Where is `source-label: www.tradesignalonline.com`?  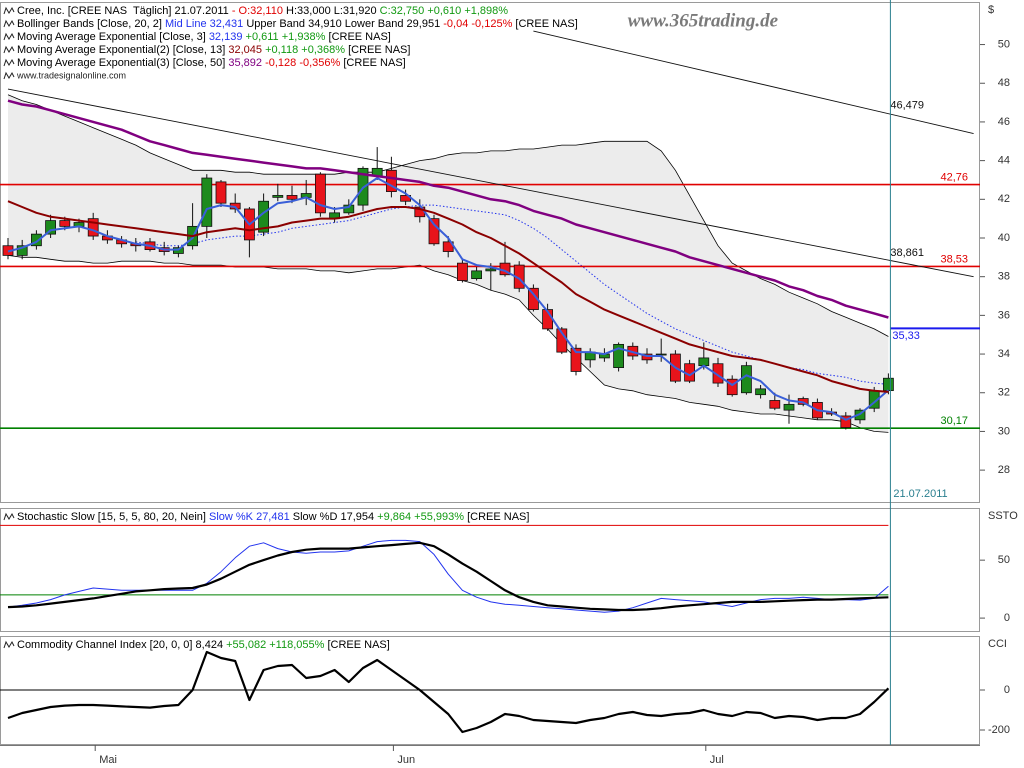 source-label: www.tradesignalonline.com is located at coordinates (71, 75).